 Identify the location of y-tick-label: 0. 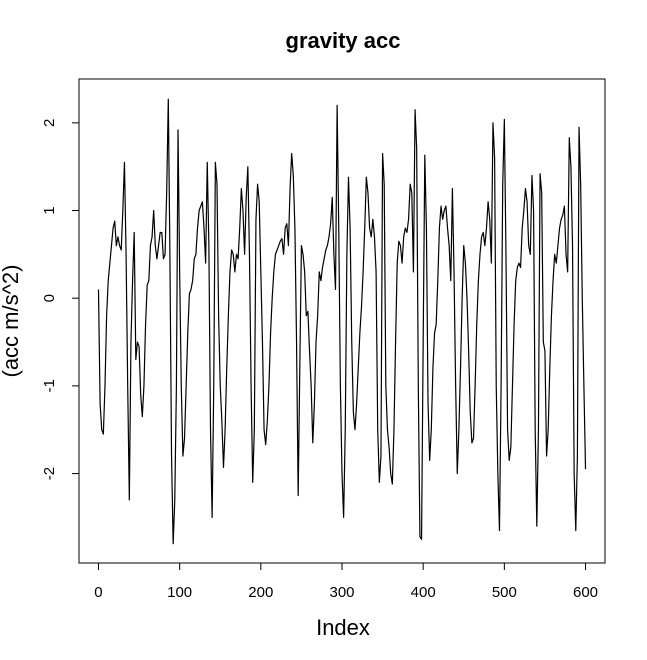
(49, 298).